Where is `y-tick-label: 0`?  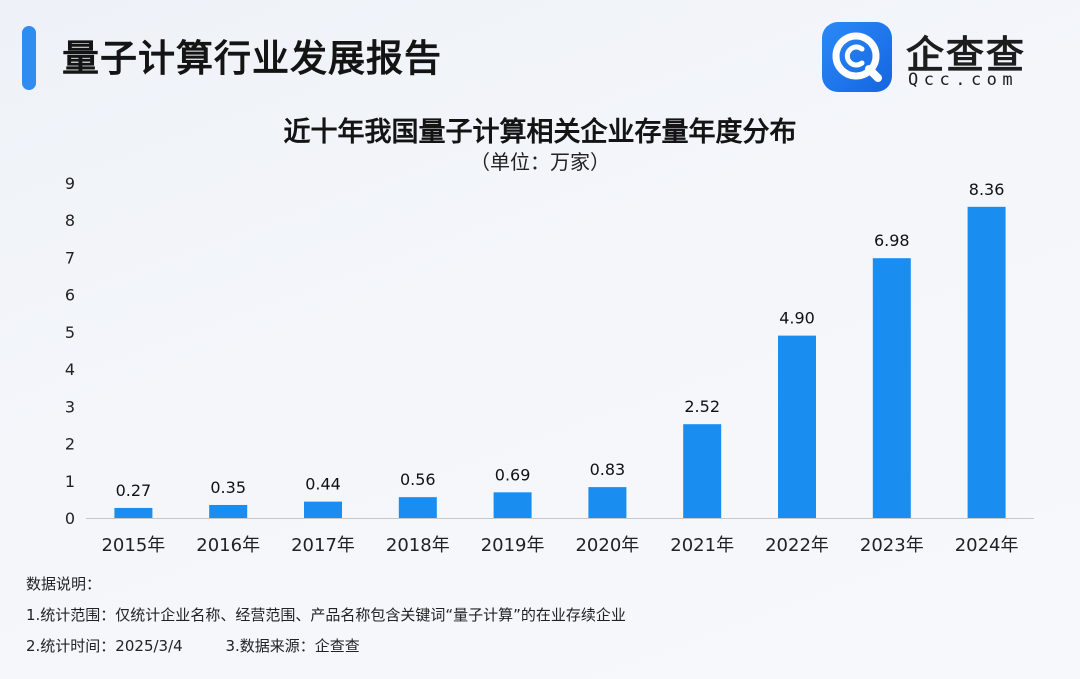 y-tick-label: 0 is located at coordinates (70, 518).